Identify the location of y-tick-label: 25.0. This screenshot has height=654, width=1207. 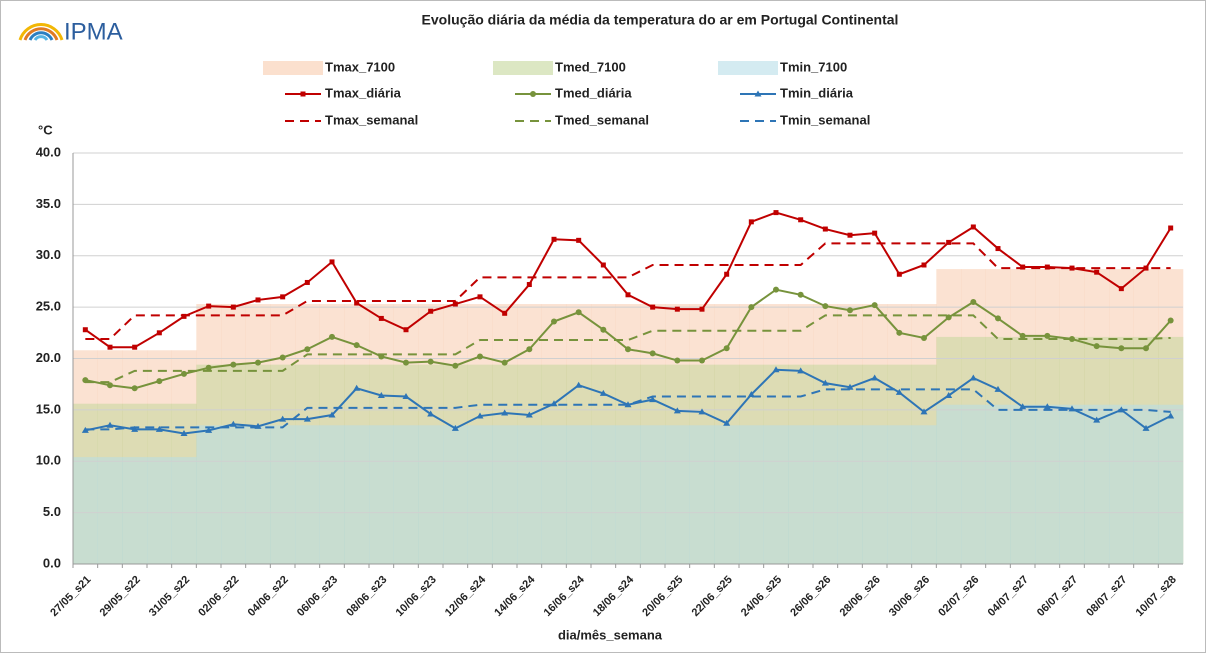
(48, 306).